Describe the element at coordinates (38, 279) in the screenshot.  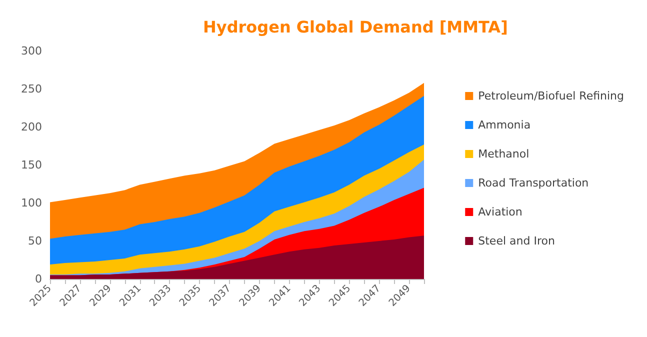
I see `y-tick-label: 0` at that location.